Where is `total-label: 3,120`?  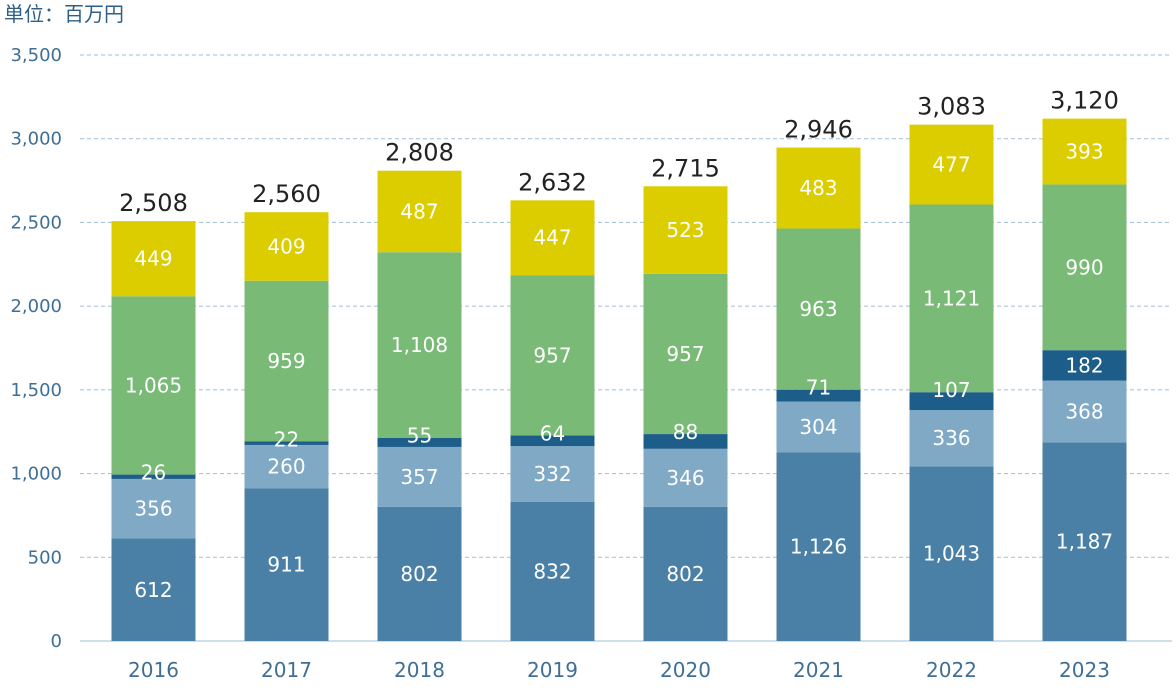 total-label: 3,120 is located at coordinates (1084, 101).